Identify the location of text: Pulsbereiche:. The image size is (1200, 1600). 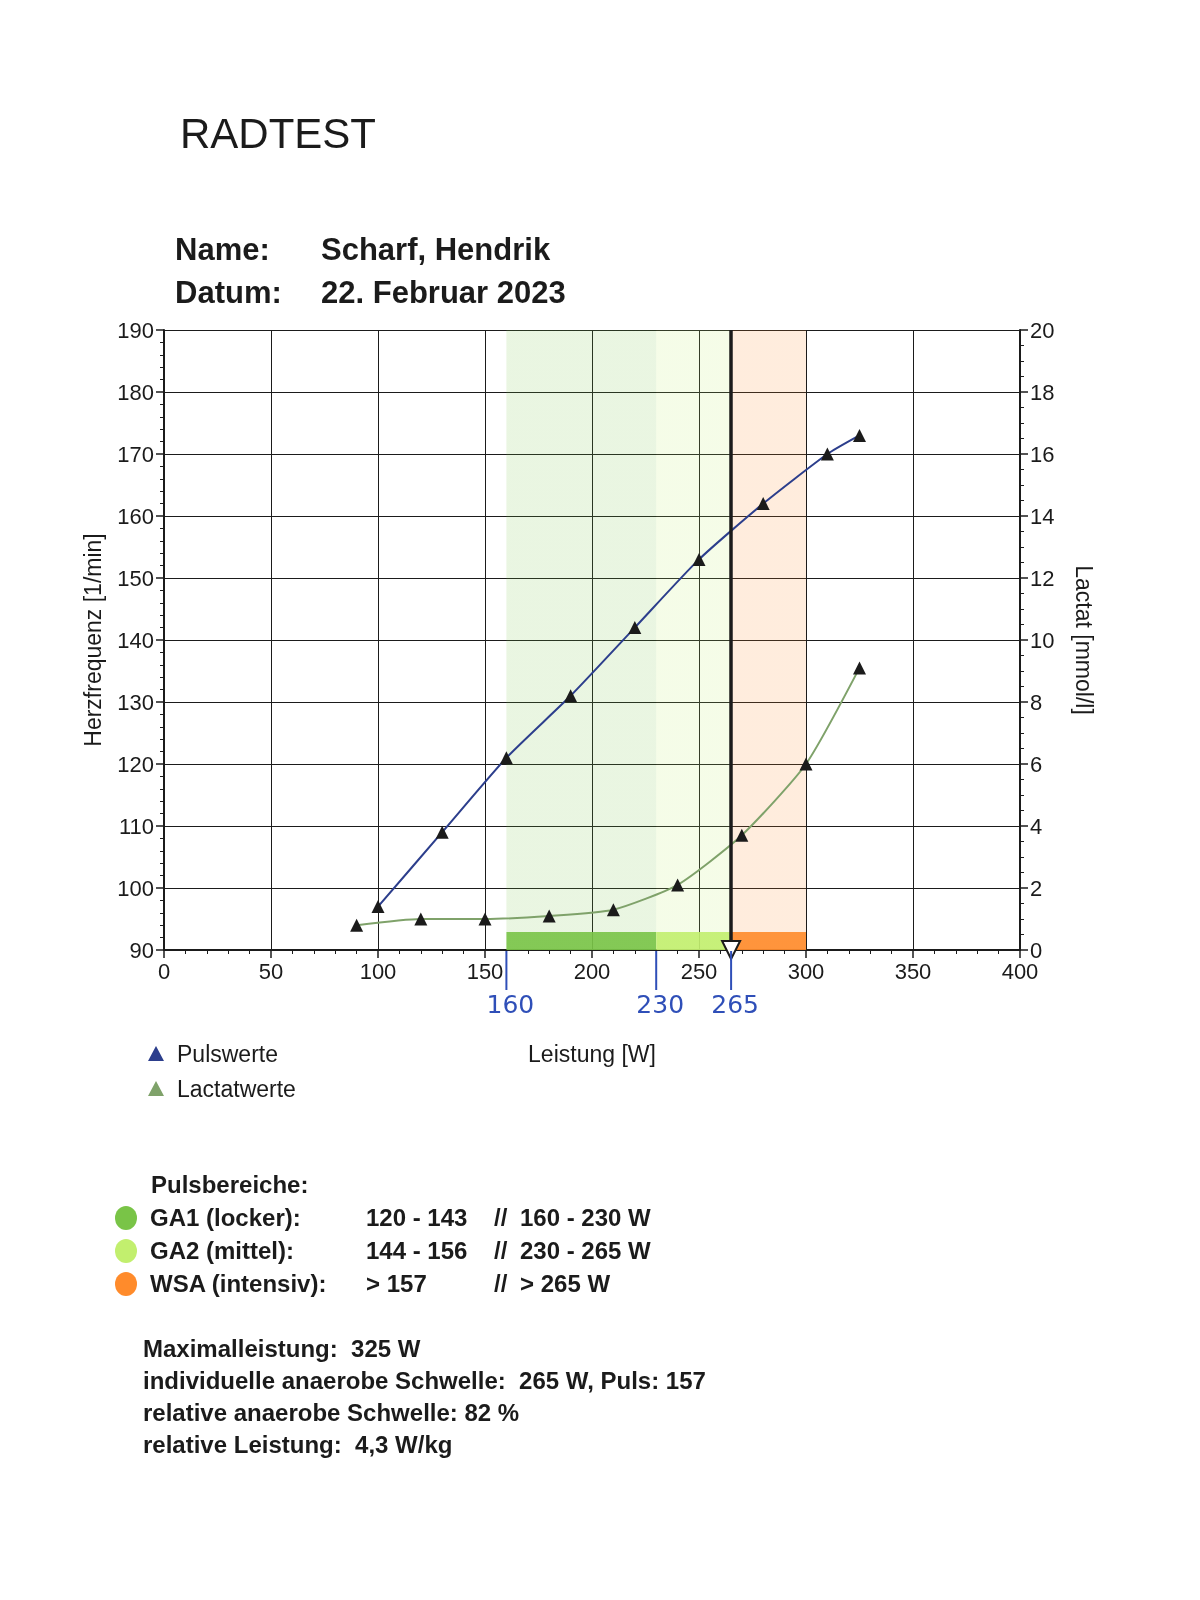
(230, 1185).